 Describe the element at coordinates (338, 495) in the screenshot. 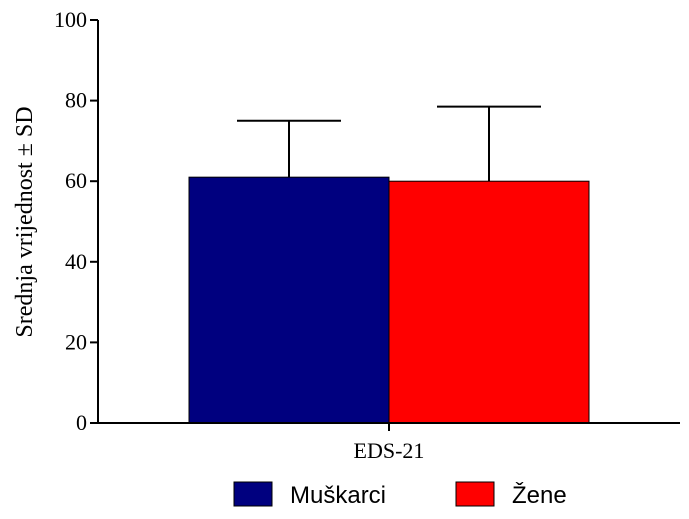

I see `legend-label: Muškarci` at that location.